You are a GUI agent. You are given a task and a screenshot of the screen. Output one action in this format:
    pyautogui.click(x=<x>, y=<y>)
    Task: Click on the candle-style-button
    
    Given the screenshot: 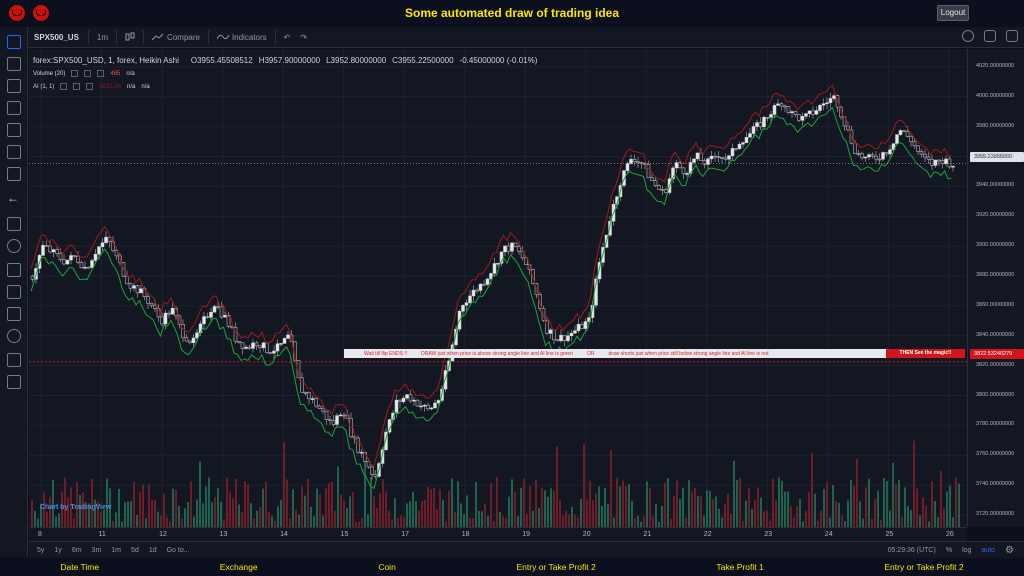 What is the action you would take?
    pyautogui.click(x=130, y=37)
    